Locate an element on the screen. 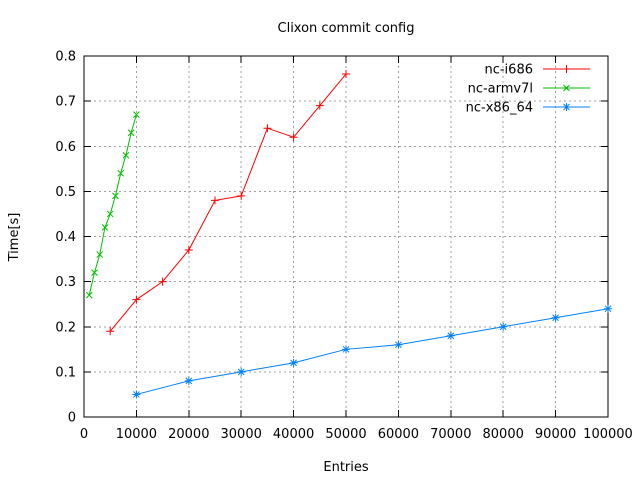 This screenshot has height=480, width=640. series-line-nc-armv7l is located at coordinates (112, 205).